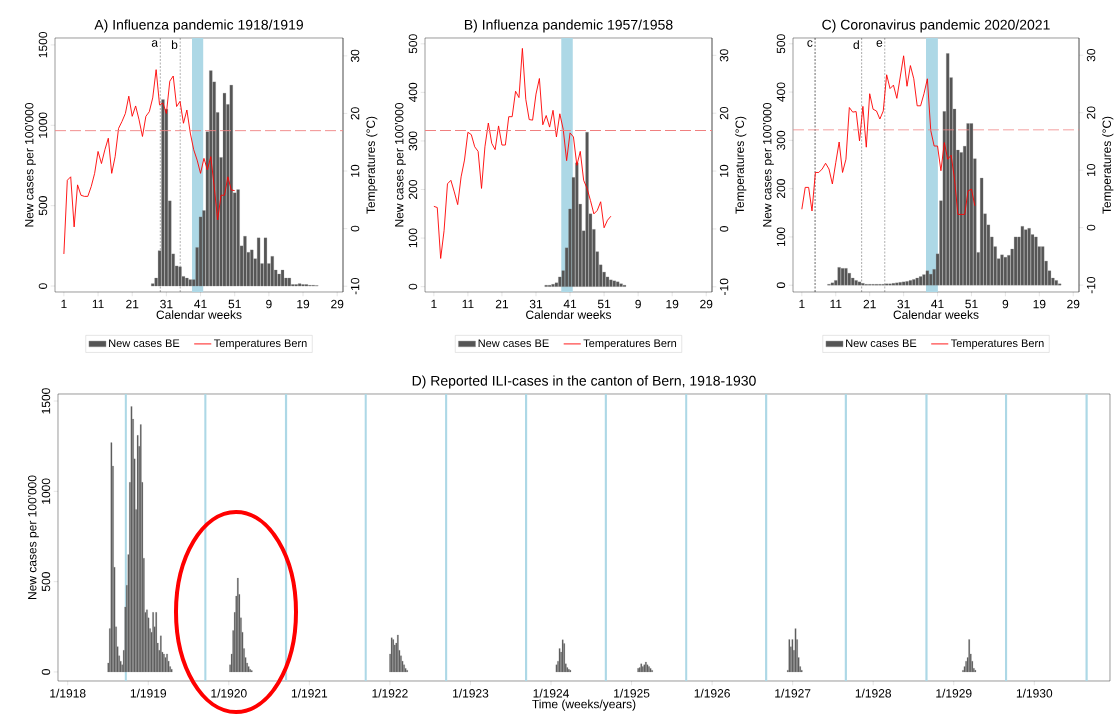 This screenshot has width=1118, height=717. What do you see at coordinates (954, 693) in the screenshot?
I see `x-tick-label: 1/1929` at bounding box center [954, 693].